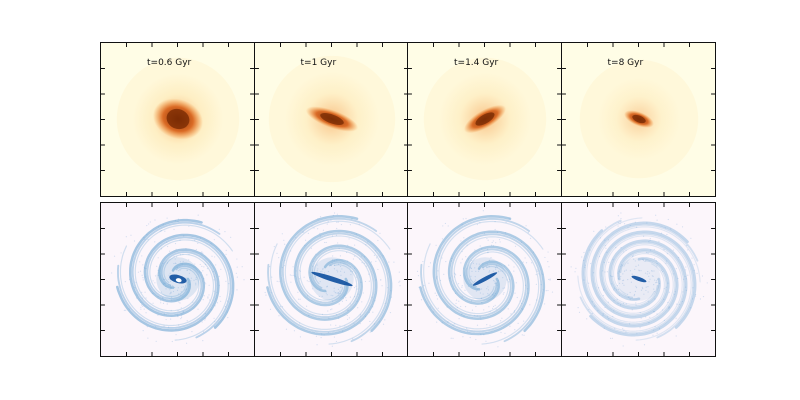 The image size is (800, 400). Describe the element at coordinates (169, 63) in the screenshot. I see `time-label: t=0.6 Gyr` at that location.